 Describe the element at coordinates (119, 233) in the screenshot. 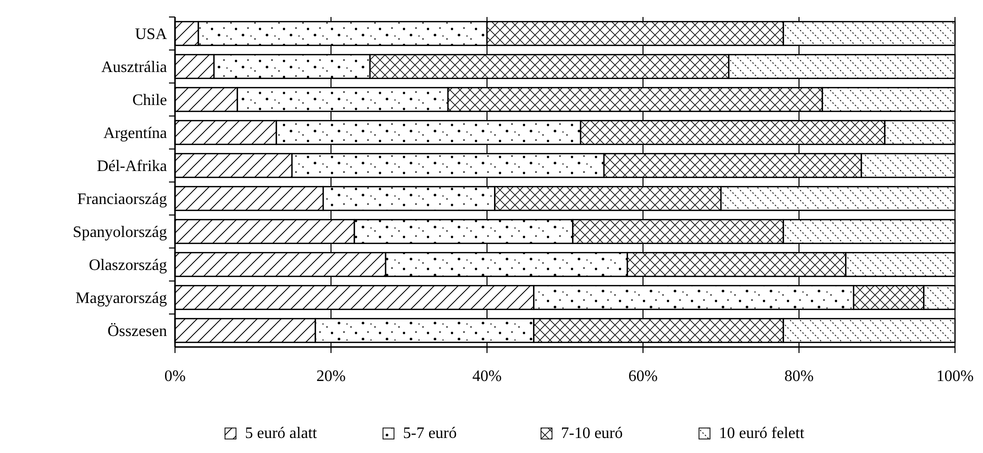

I see `y-tick-label: Spanyolország` at that location.